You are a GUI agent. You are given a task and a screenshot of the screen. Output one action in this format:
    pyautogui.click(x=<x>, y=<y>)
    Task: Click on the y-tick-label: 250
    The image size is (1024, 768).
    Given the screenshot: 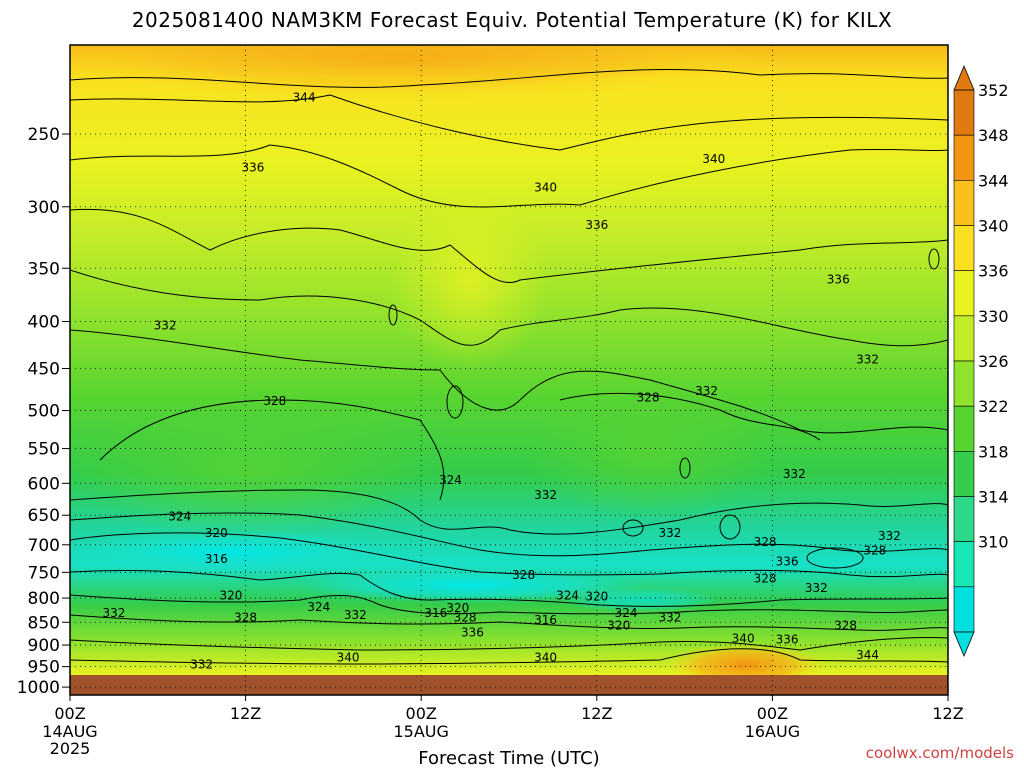 What is the action you would take?
    pyautogui.click(x=44, y=135)
    